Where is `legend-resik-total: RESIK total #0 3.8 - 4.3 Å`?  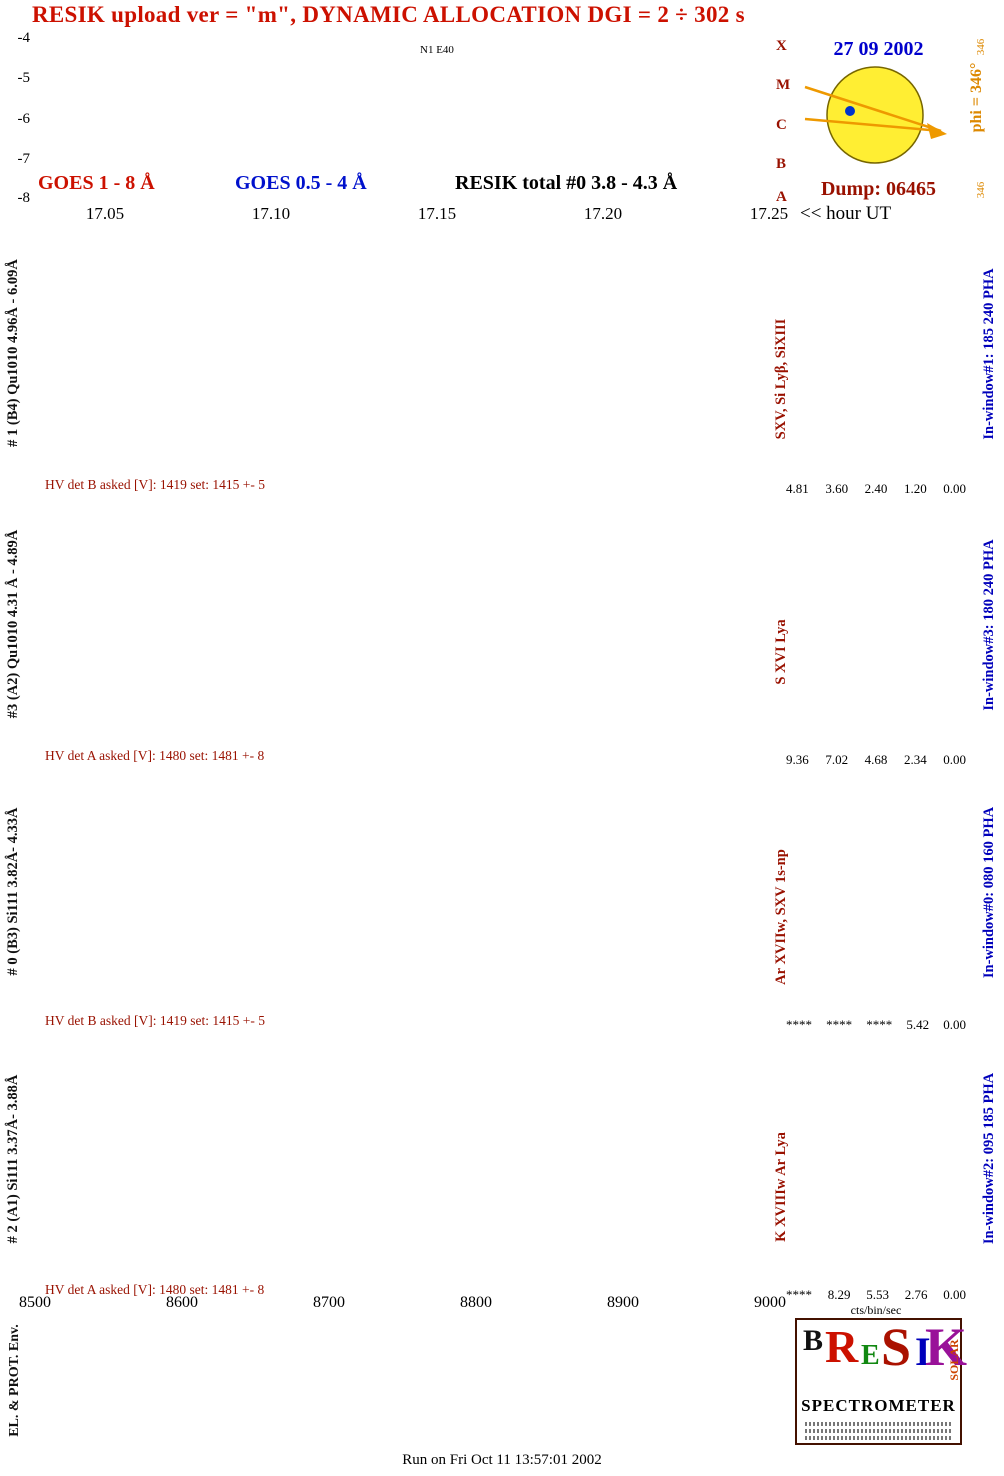 legend-resik-total: RESIK total #0 3.8 - 4.3 Å is located at coordinates (566, 183).